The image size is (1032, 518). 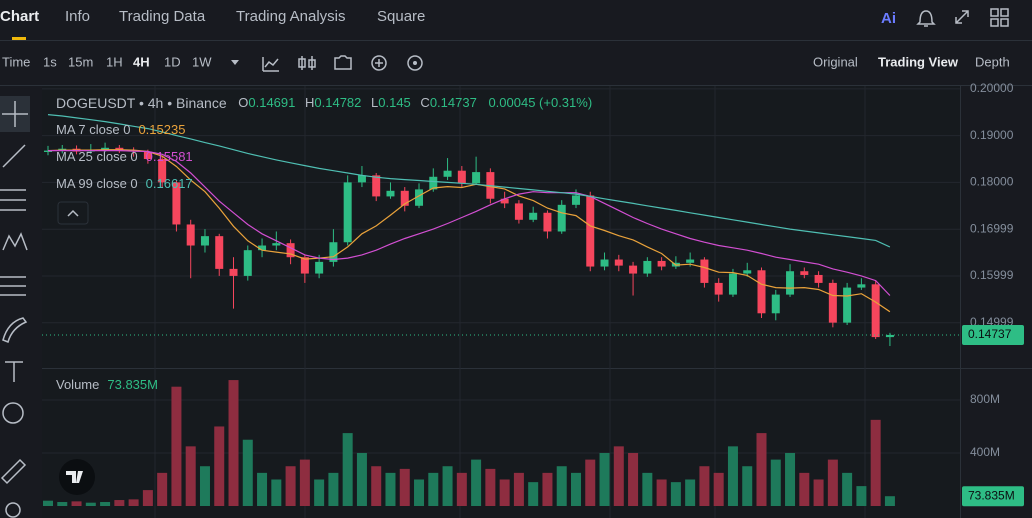 I want to click on ohlc-value: 0.14691, so click(x=271, y=102).